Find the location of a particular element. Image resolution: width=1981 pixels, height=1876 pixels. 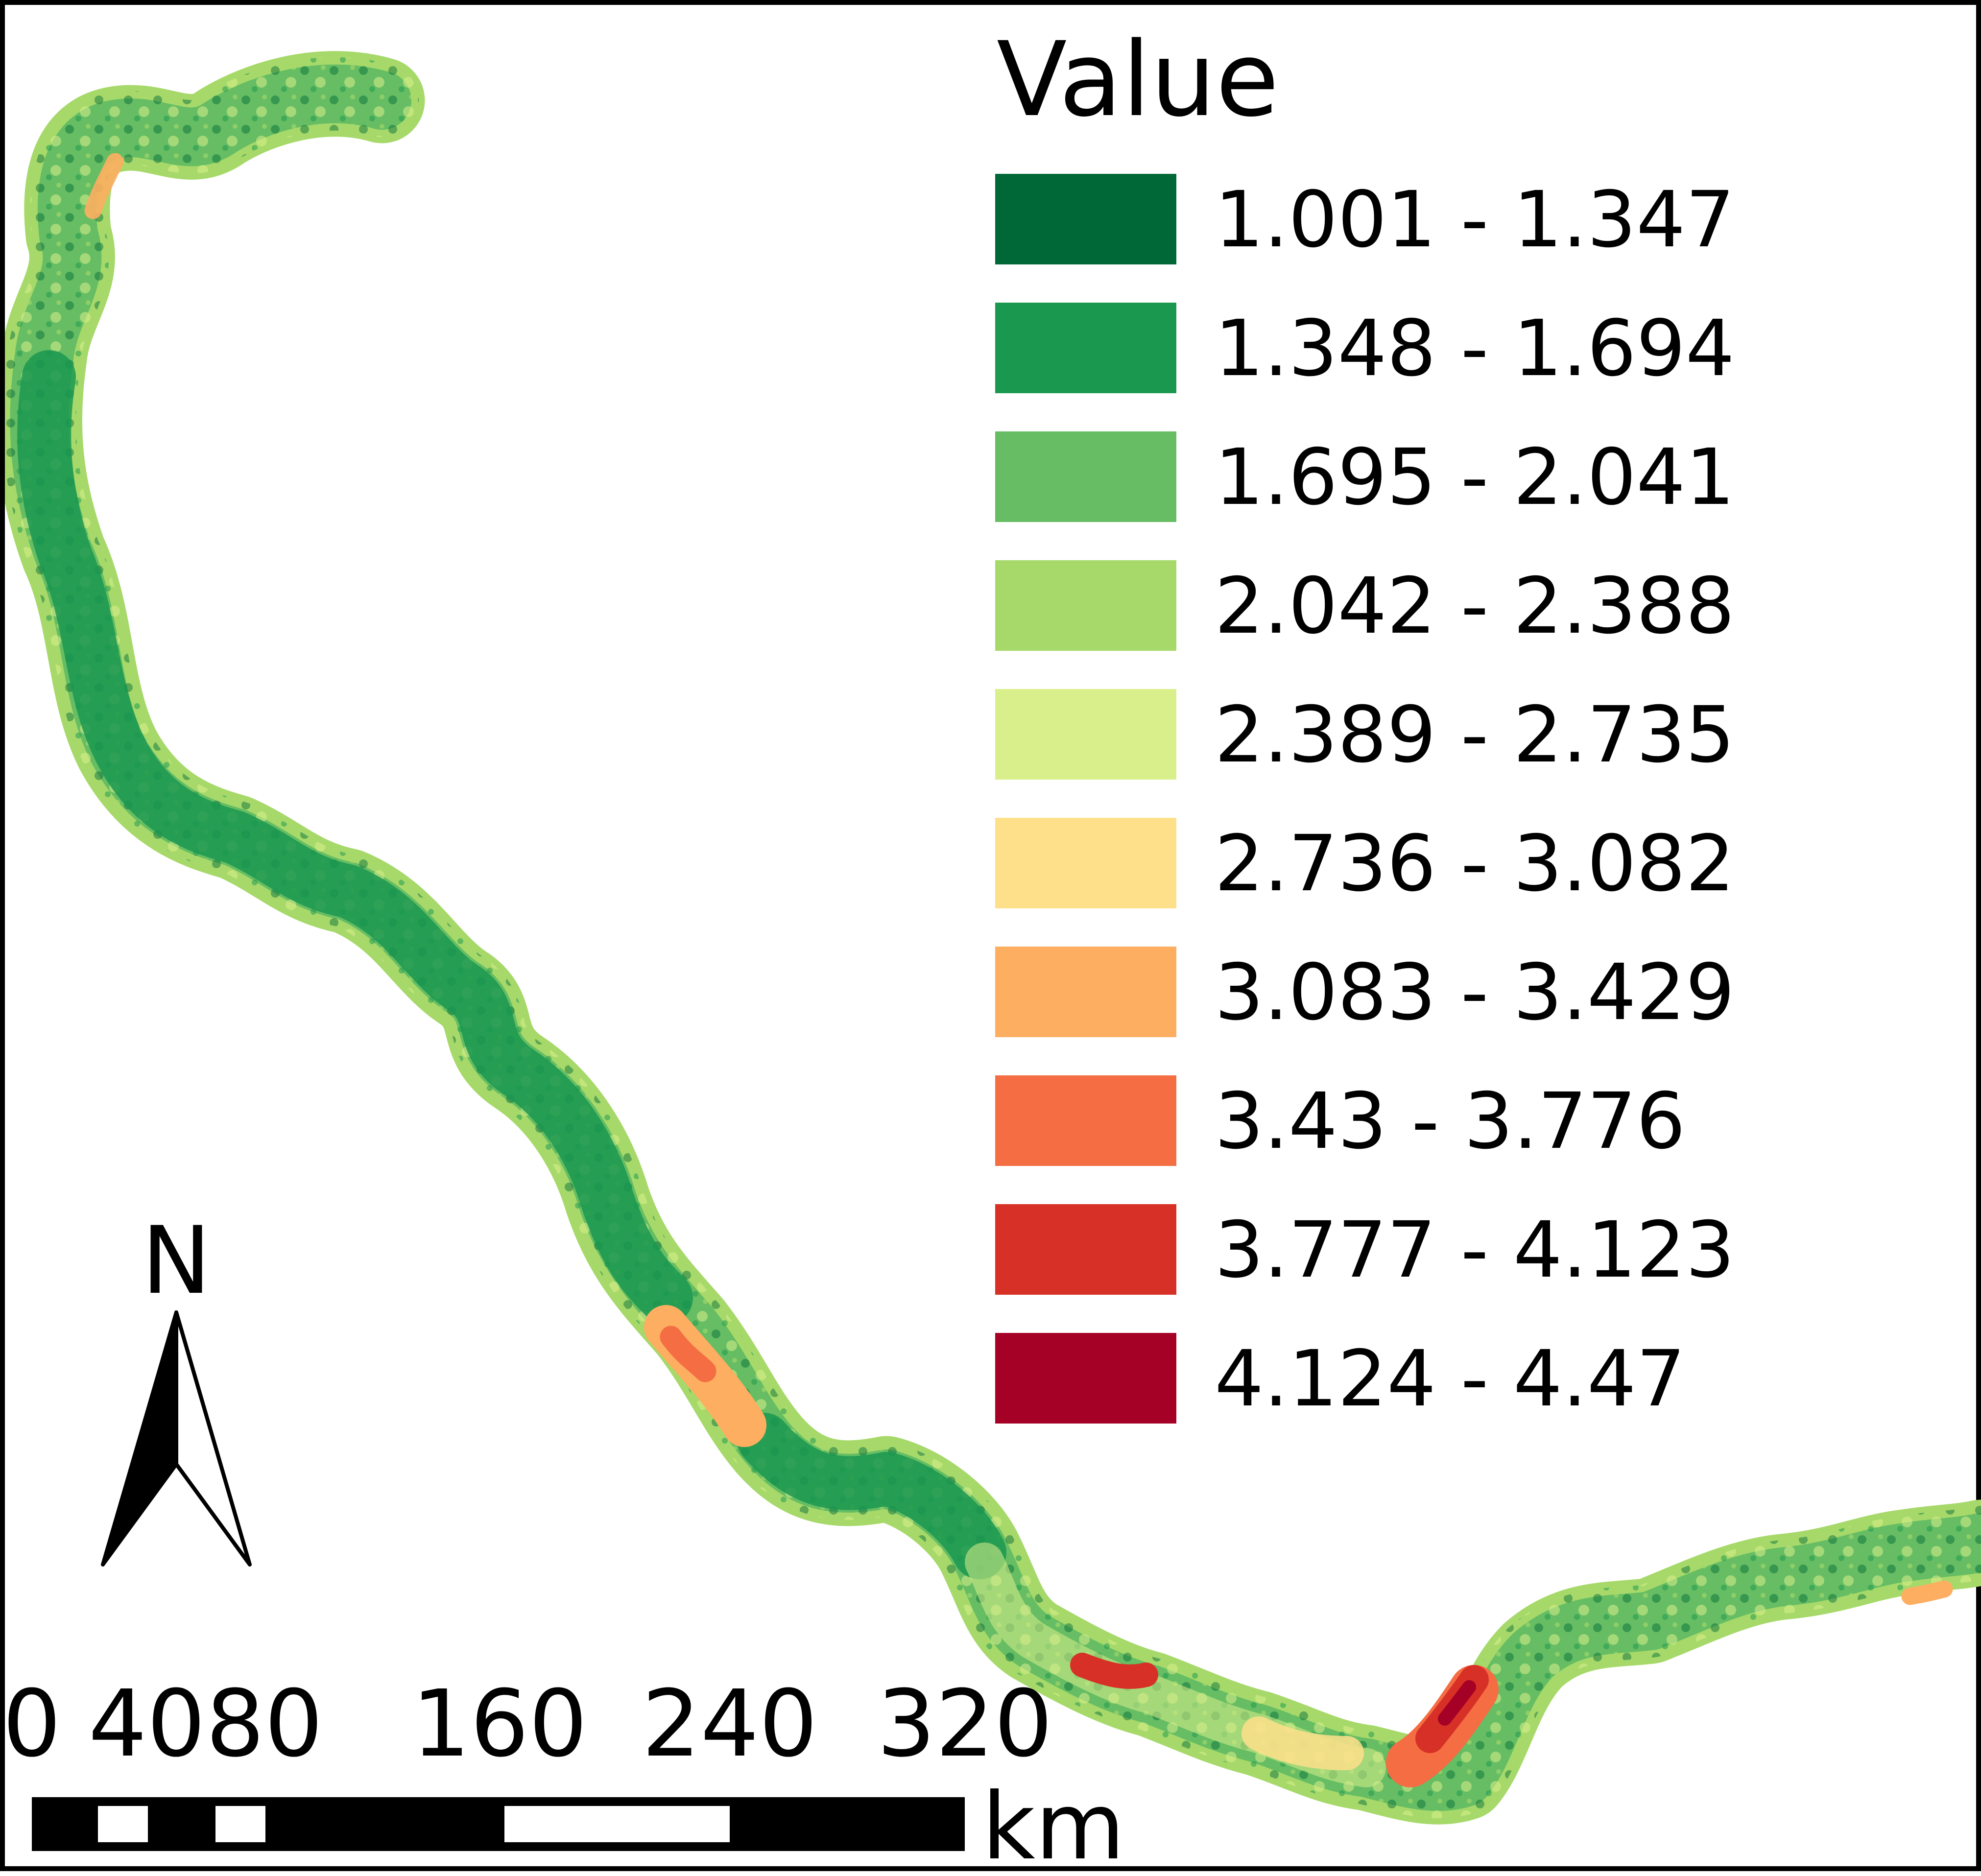

scale-tick-label: 80 is located at coordinates (264, 1724).